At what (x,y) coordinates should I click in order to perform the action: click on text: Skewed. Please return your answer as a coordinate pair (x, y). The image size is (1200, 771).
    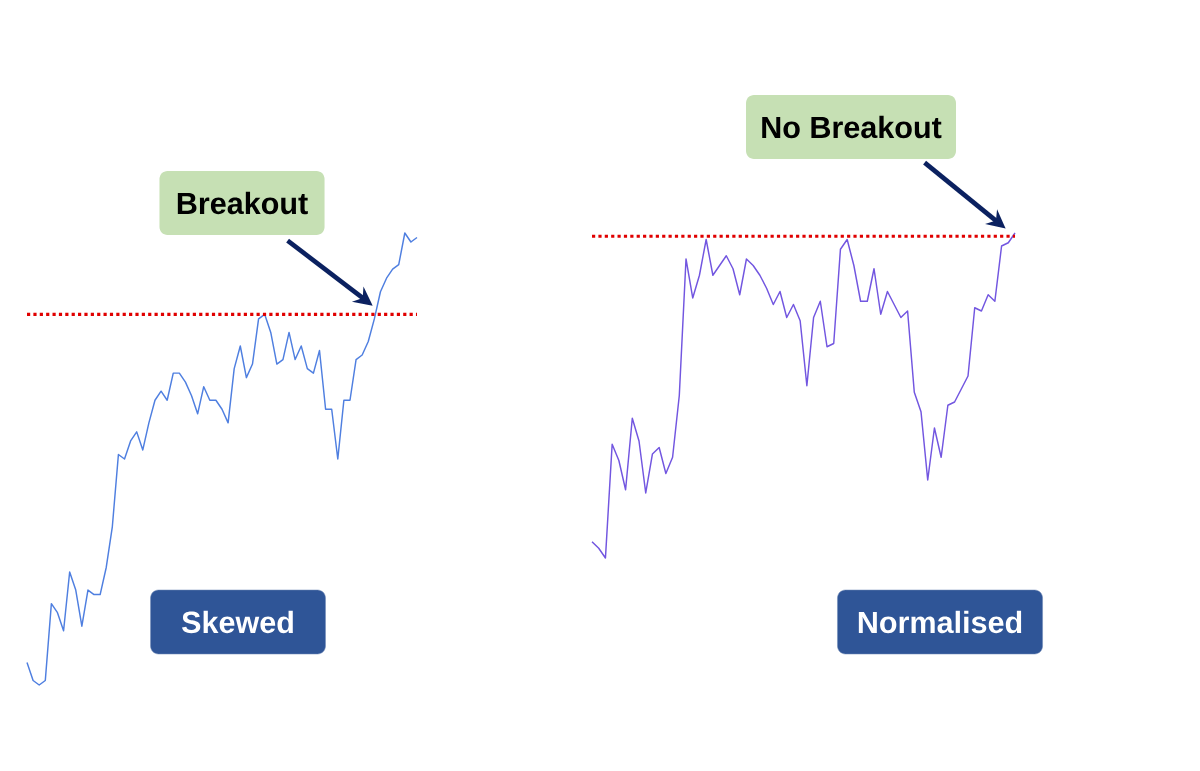
    Looking at the image, I should click on (237, 622).